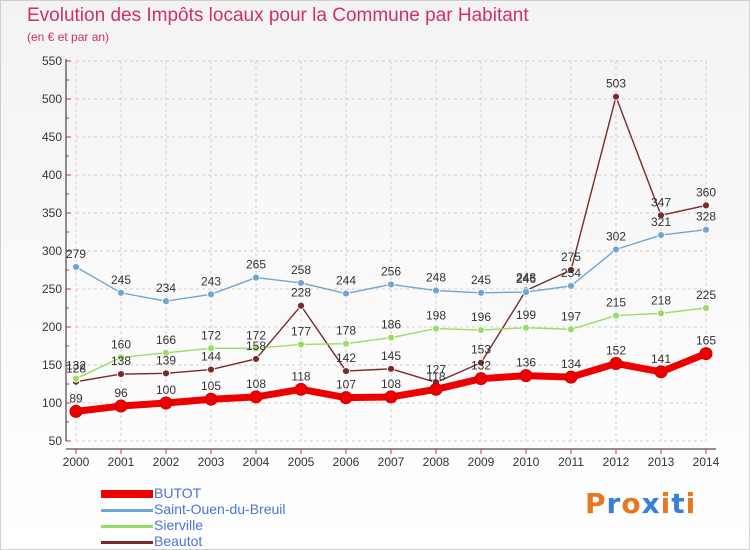 Image resolution: width=750 pixels, height=550 pixels. Describe the element at coordinates (391, 356) in the screenshot. I see `data-label: 145` at that location.